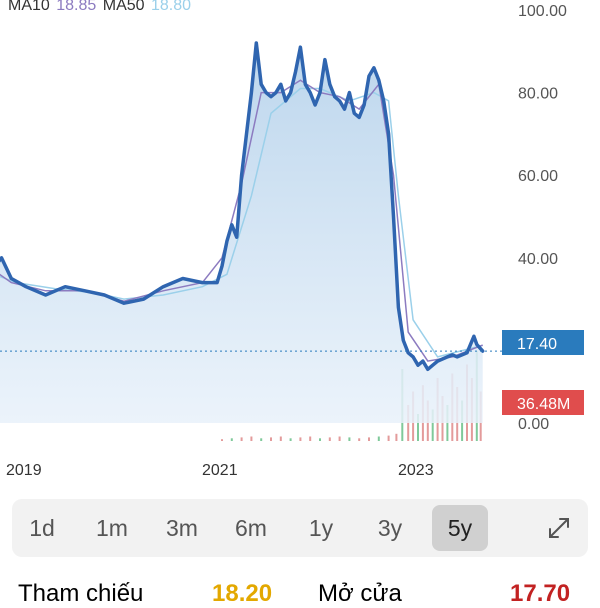 Image resolution: width=600 pixels, height=608 pixels. Describe the element at coordinates (538, 94) in the screenshot. I see `y-tick-label: 80.00` at that location.